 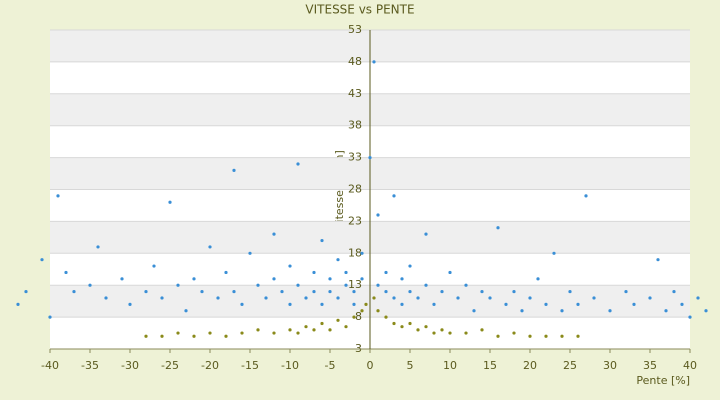 I want to click on y-tick-label: 48, so click(x=355, y=61).